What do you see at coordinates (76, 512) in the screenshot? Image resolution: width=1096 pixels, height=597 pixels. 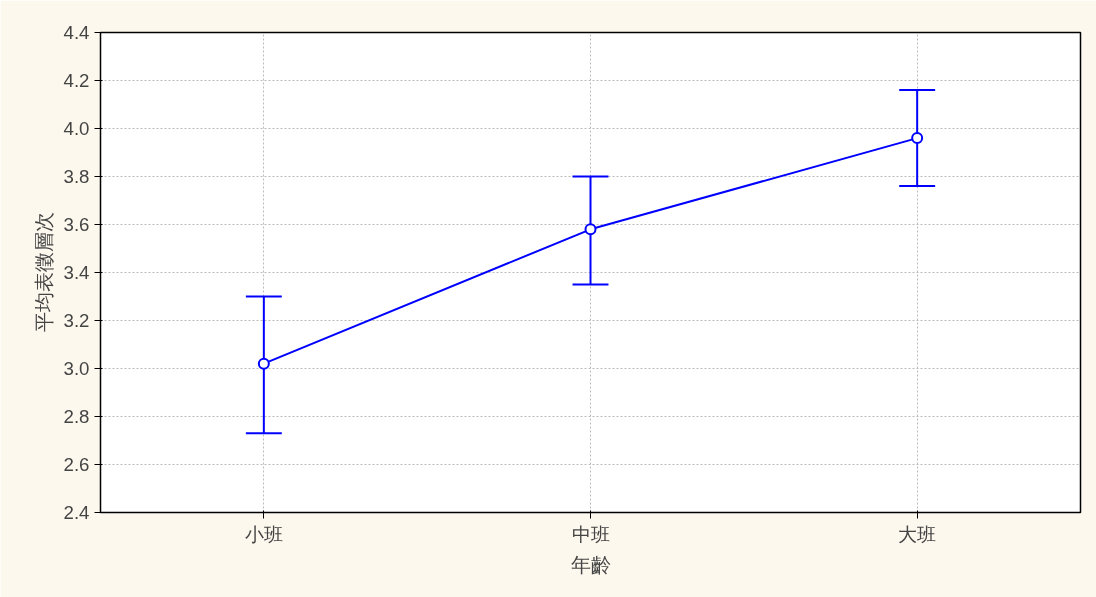 I see `y-tick-label: 2.4` at bounding box center [76, 512].